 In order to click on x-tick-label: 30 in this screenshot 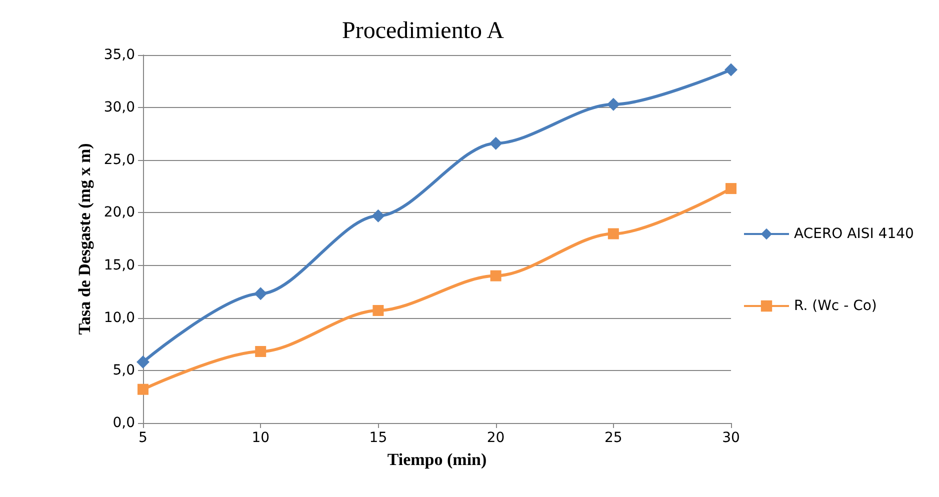, I will do `click(731, 438)`.